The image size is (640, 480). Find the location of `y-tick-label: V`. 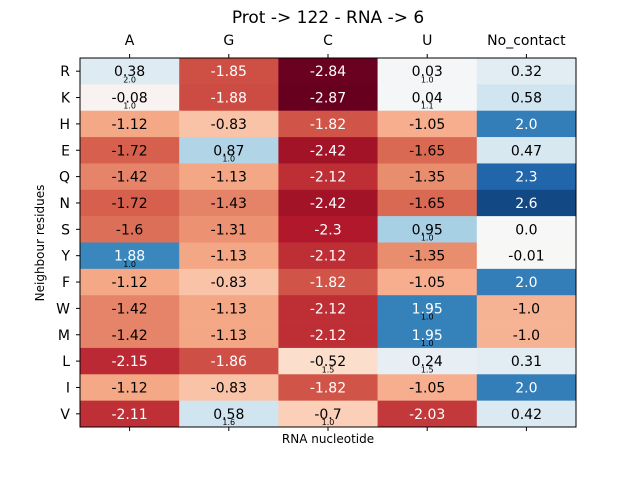

y-tick-label: V is located at coordinates (65, 415).